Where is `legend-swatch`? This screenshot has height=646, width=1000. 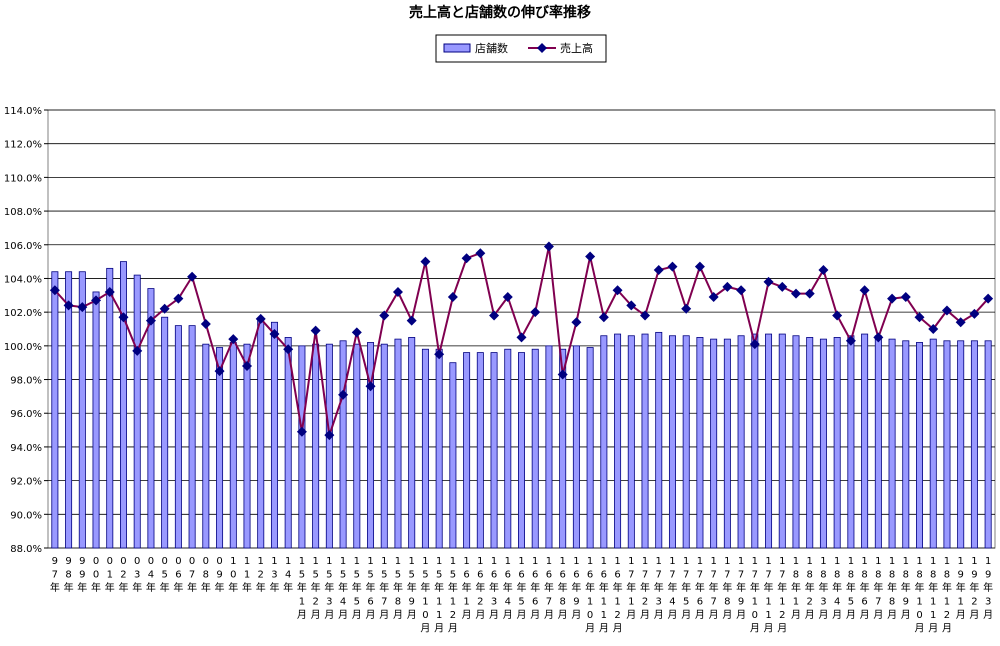
legend-swatch is located at coordinates (542, 48).